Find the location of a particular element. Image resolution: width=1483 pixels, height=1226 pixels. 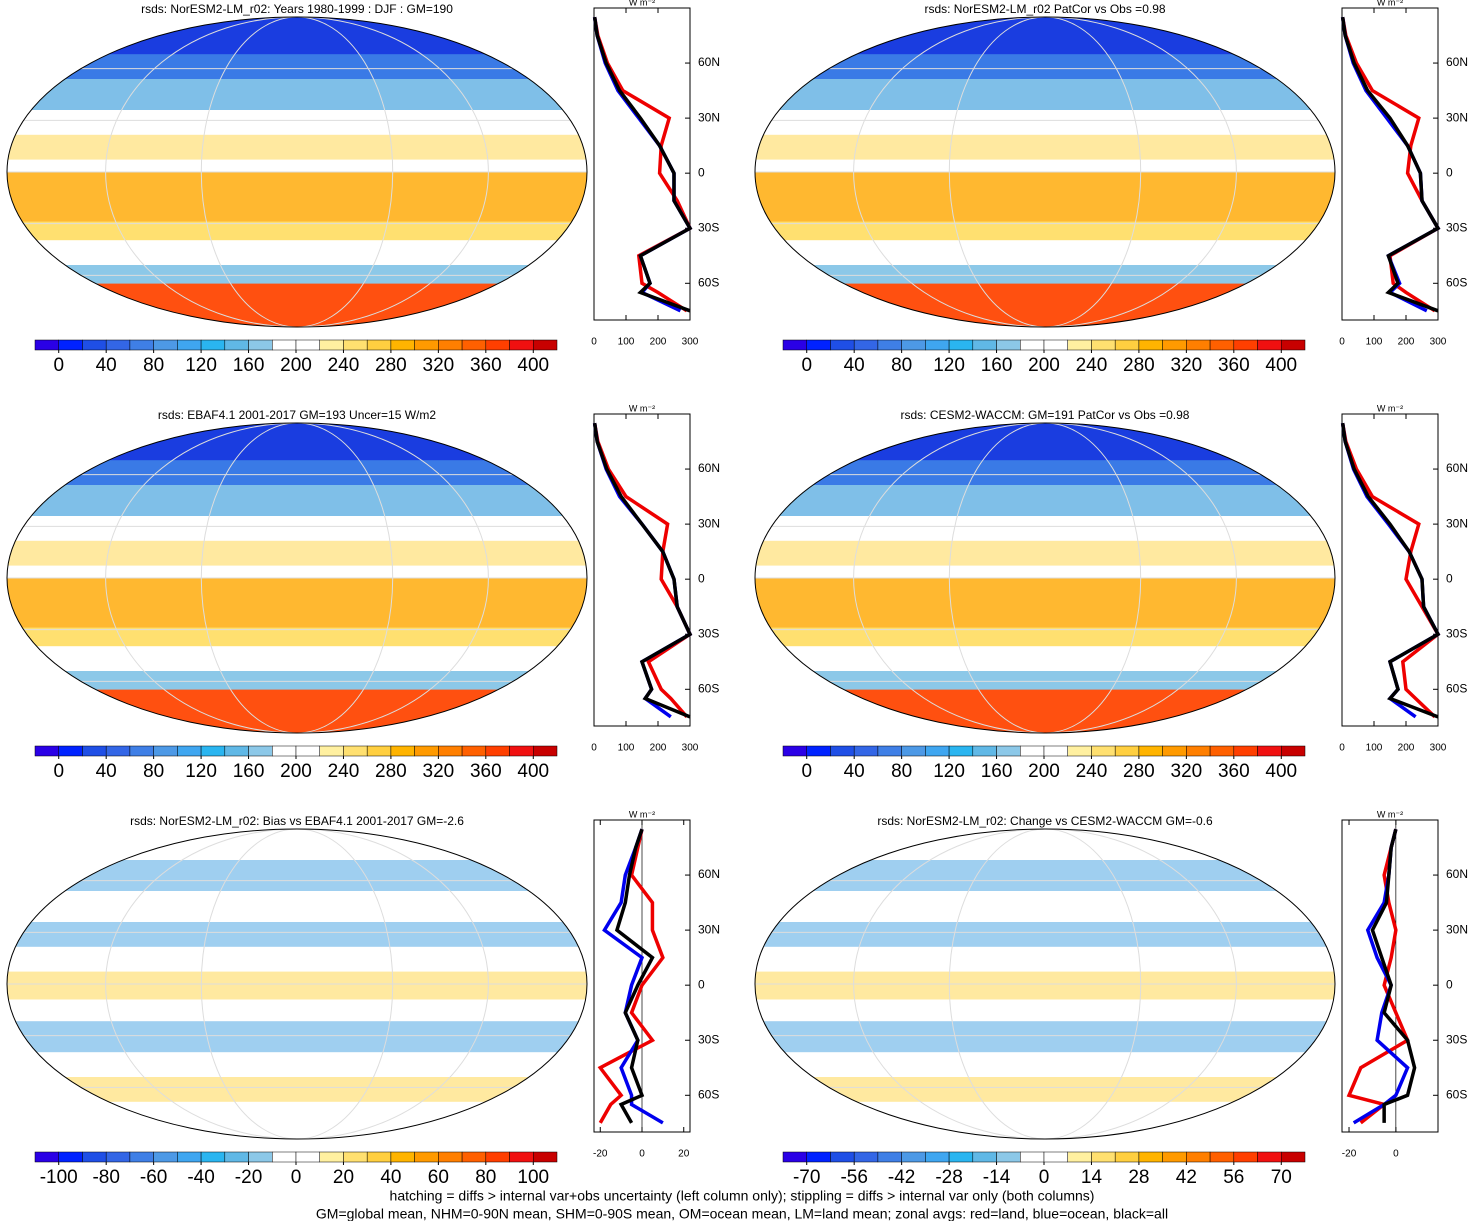

x-tick-label: 200 is located at coordinates (658, 748).